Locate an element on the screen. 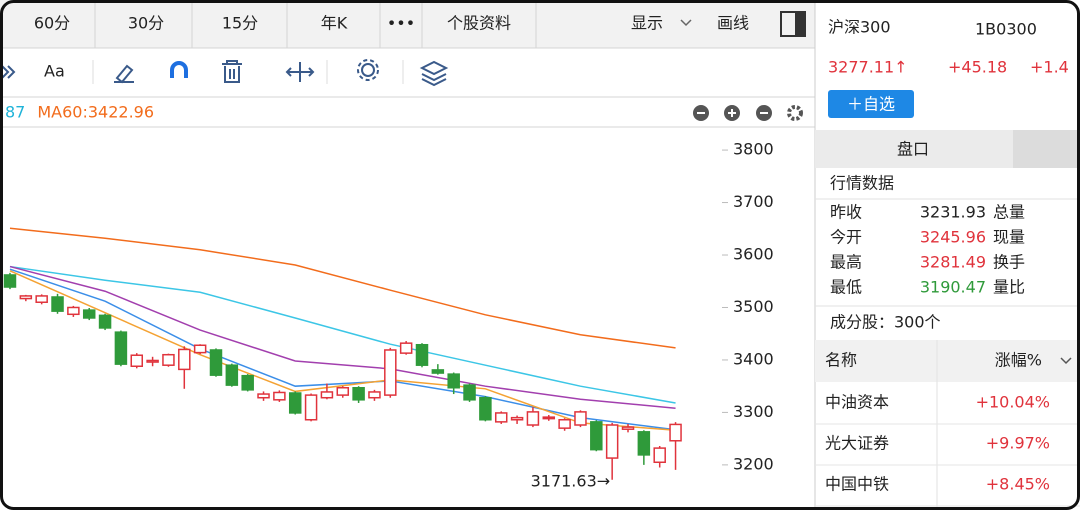 The width and height of the screenshot is (1080, 514). quote-value: 3281.49 is located at coordinates (953, 262).